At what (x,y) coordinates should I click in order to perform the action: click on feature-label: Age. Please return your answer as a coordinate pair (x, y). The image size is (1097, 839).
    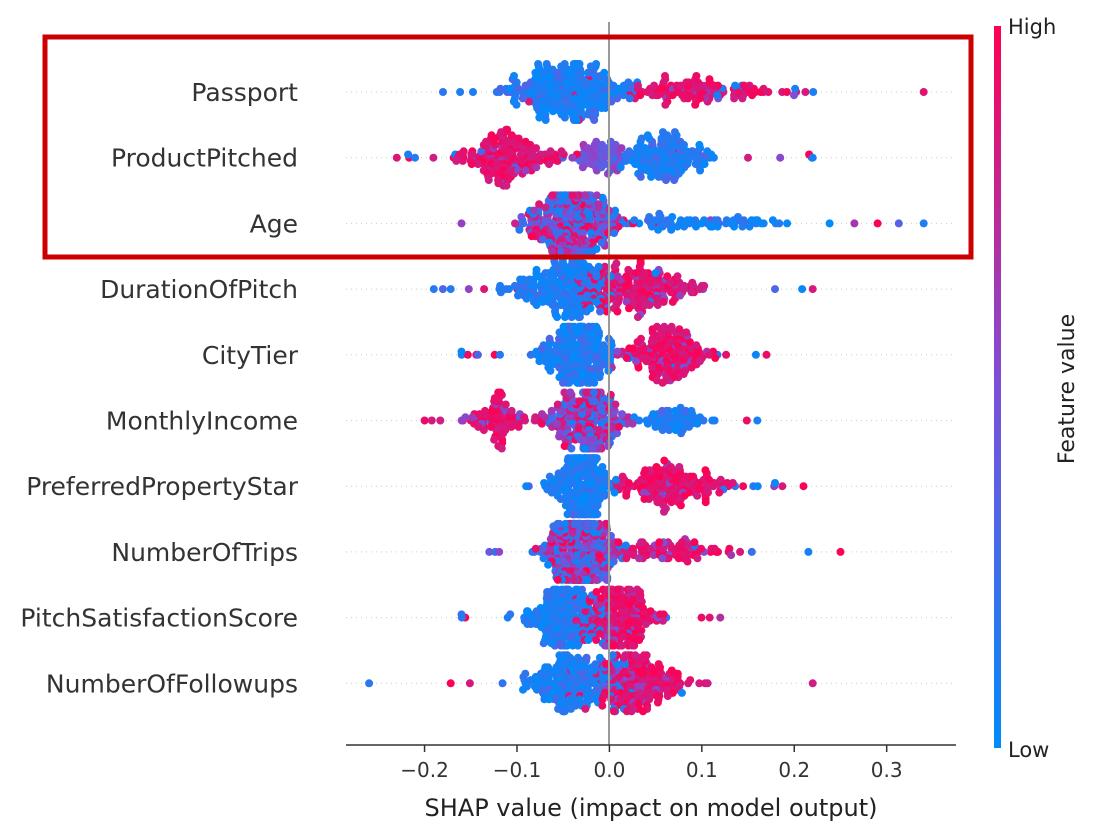
    Looking at the image, I should click on (274, 223).